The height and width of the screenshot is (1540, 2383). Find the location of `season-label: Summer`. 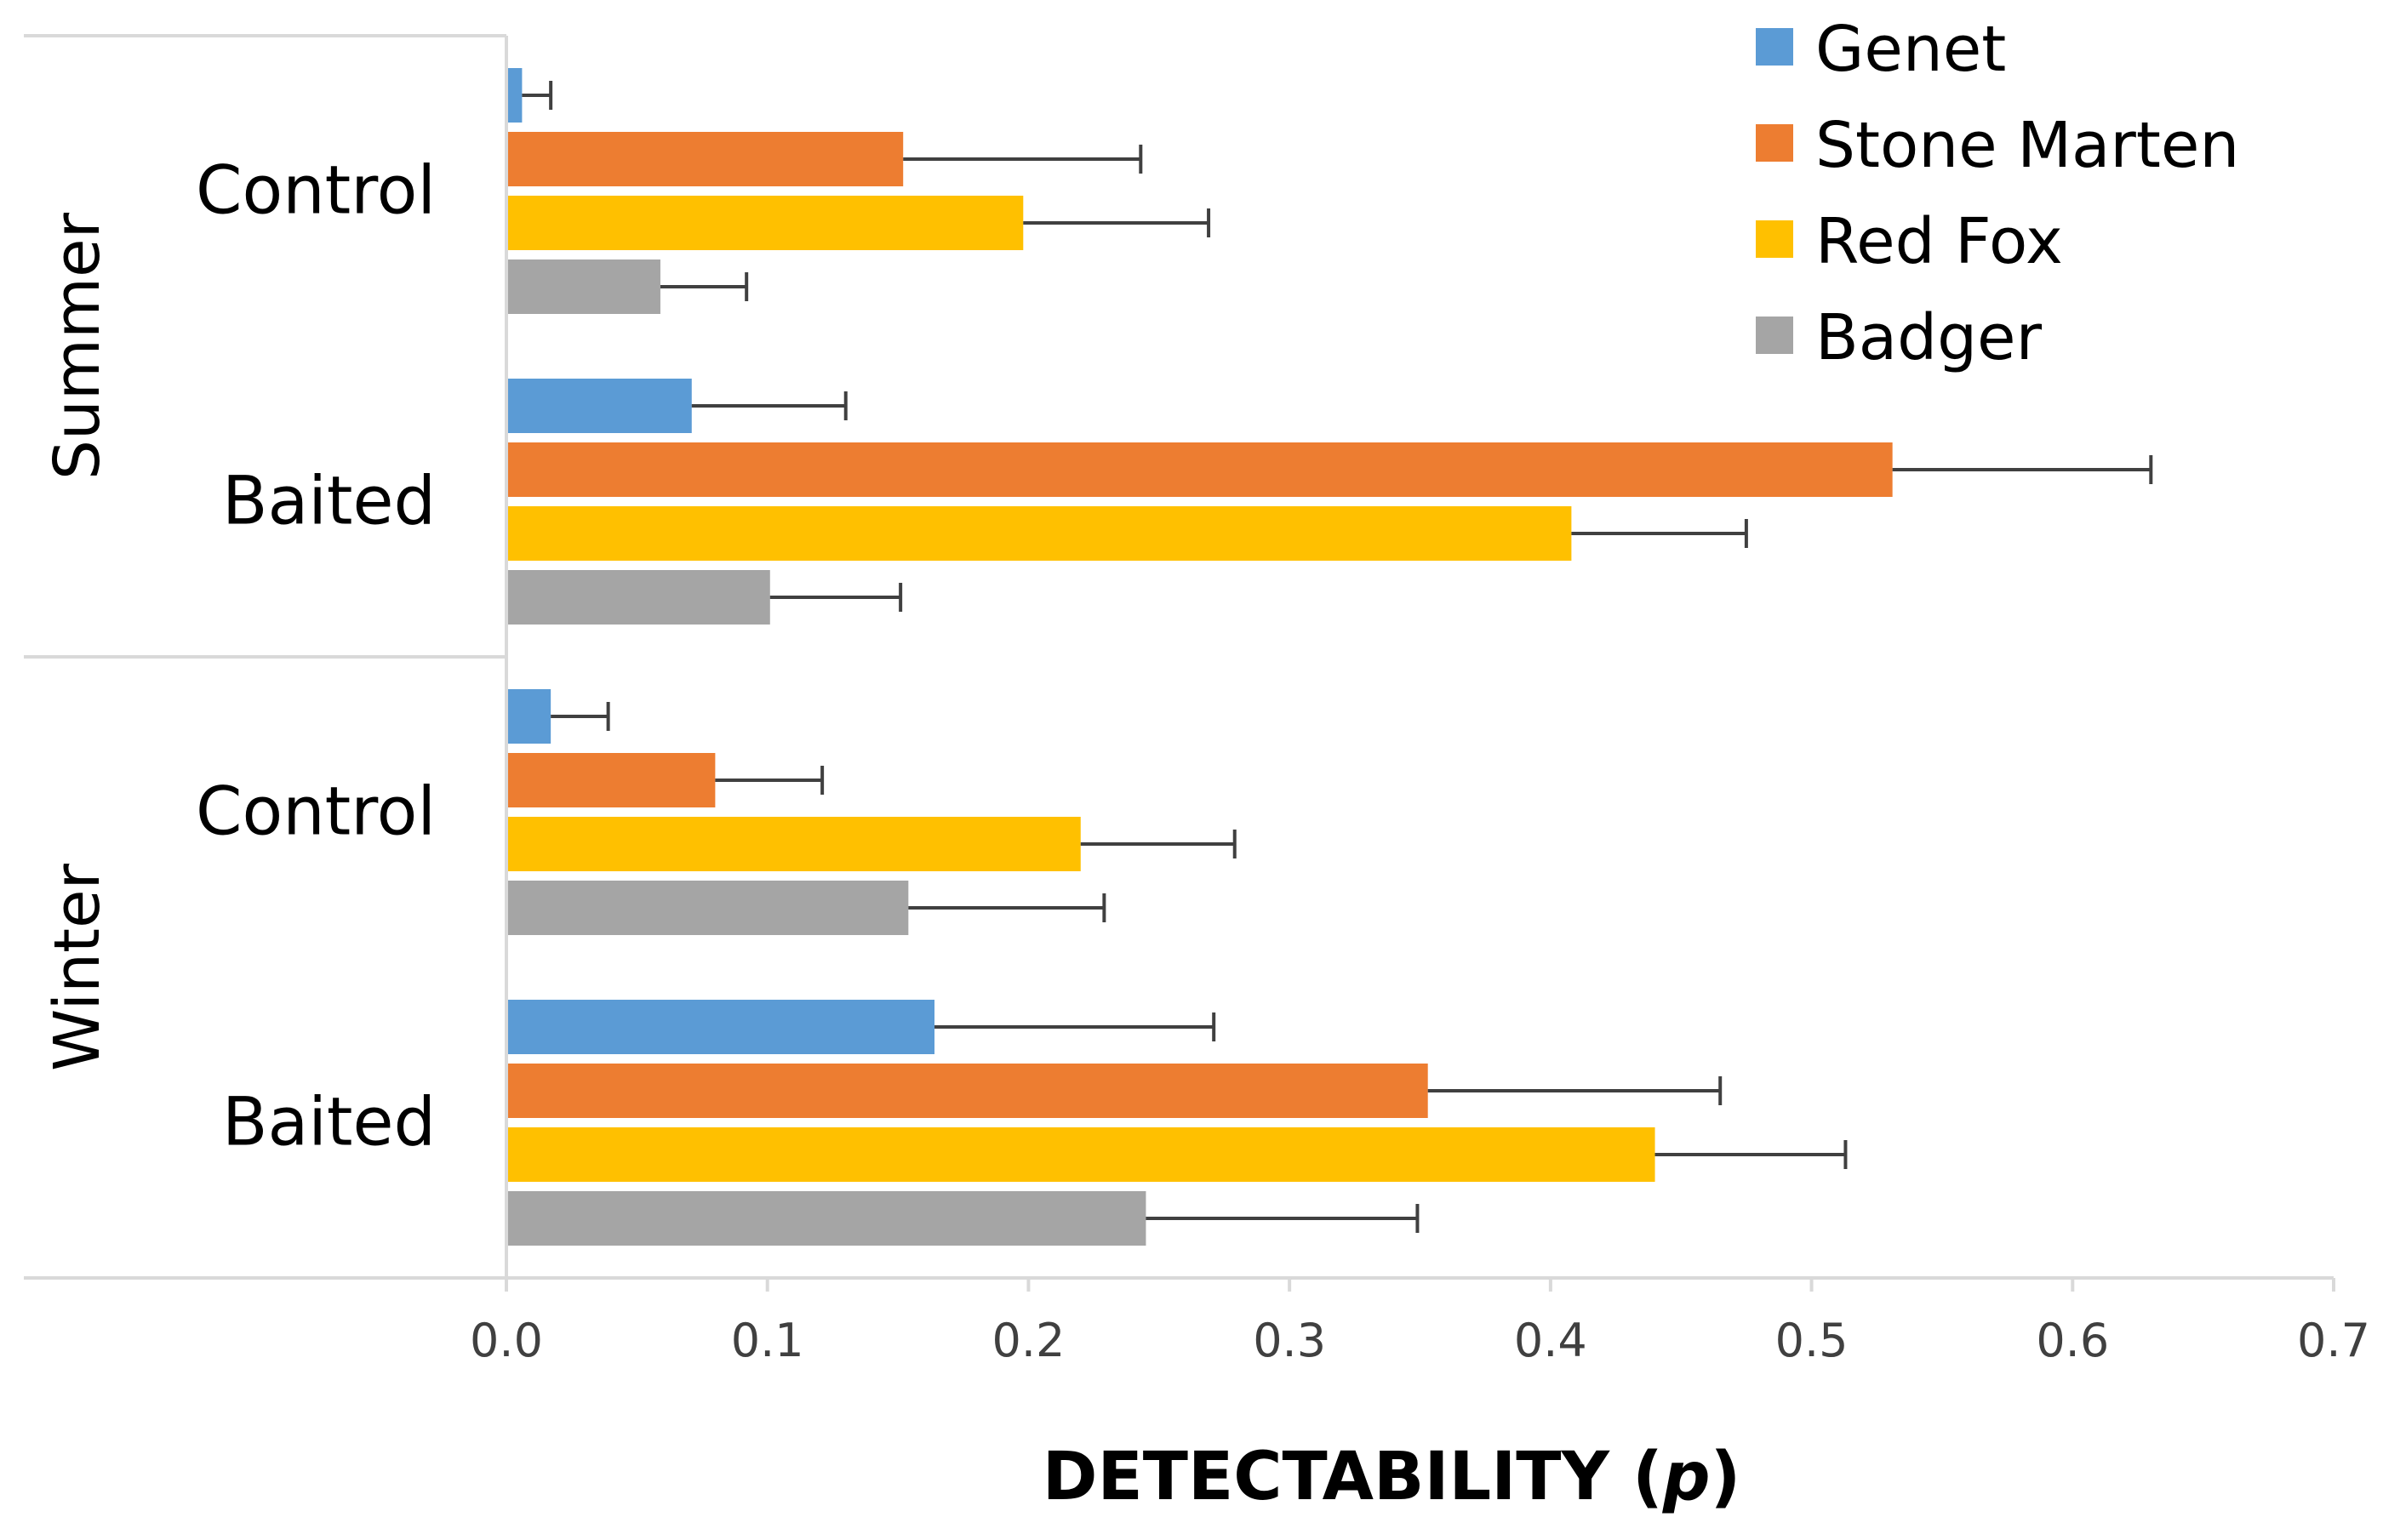

season-label: Summer is located at coordinates (77, 346).